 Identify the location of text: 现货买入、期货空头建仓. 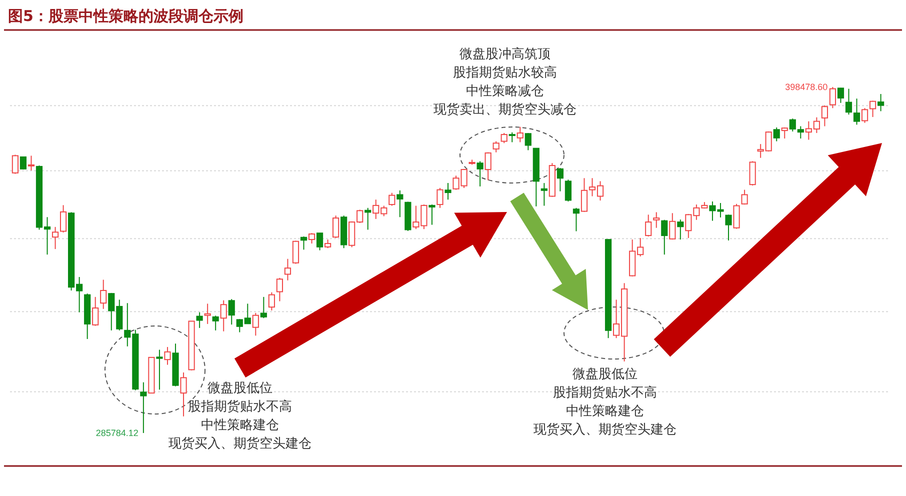
(240, 444).